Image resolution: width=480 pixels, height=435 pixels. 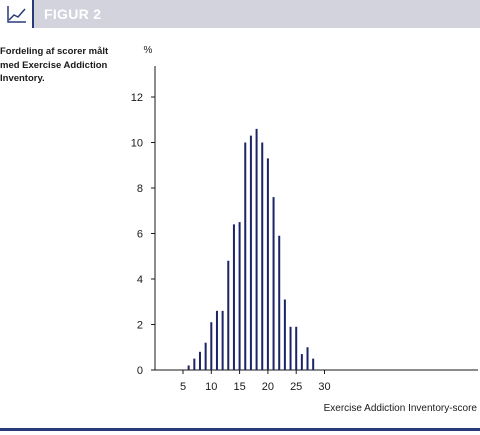 What do you see at coordinates (401, 408) in the screenshot?
I see `x-axis-label: Exercise Addiction Inventory-score` at bounding box center [401, 408].